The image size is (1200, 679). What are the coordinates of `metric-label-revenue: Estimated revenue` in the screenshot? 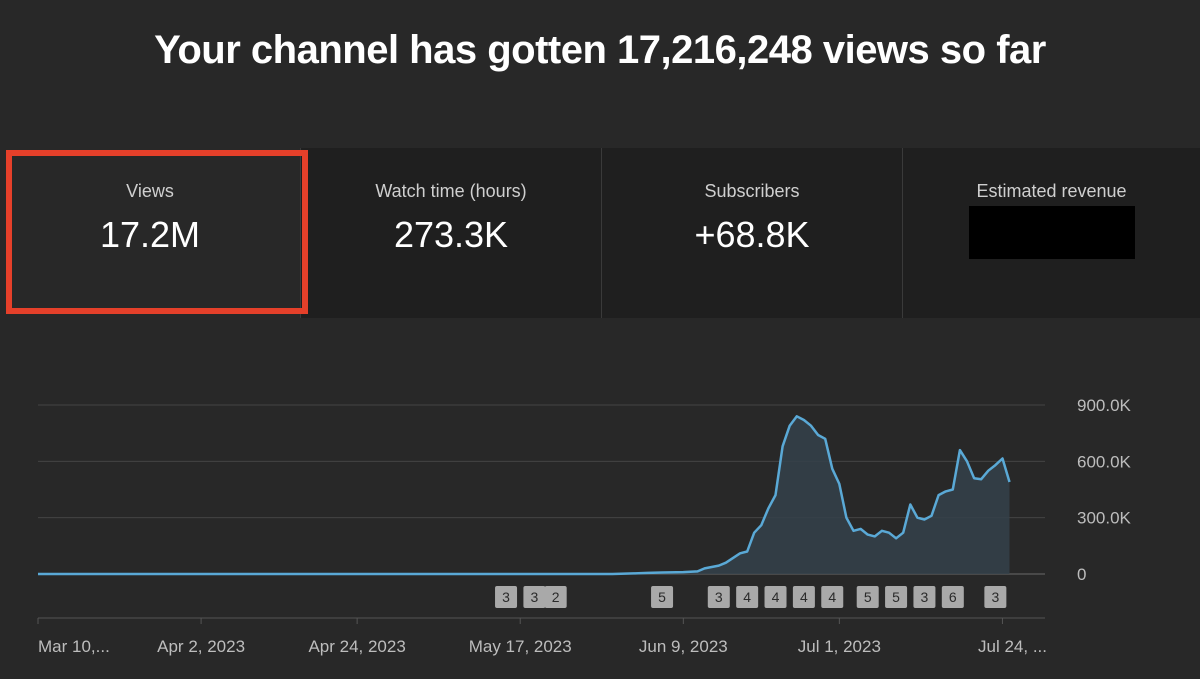 It's located at (1051, 191).